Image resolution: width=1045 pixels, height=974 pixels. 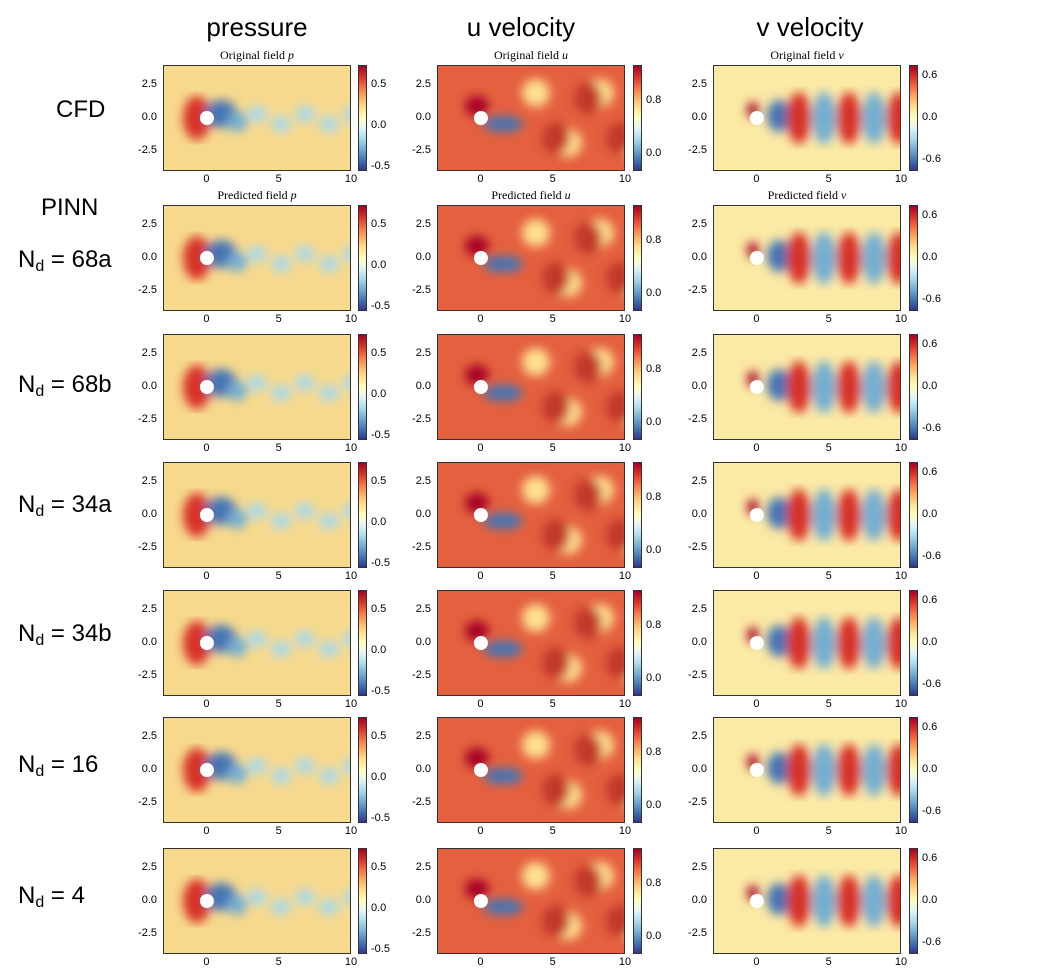 What do you see at coordinates (807, 55) in the screenshot?
I see `panel-title: Original field v` at bounding box center [807, 55].